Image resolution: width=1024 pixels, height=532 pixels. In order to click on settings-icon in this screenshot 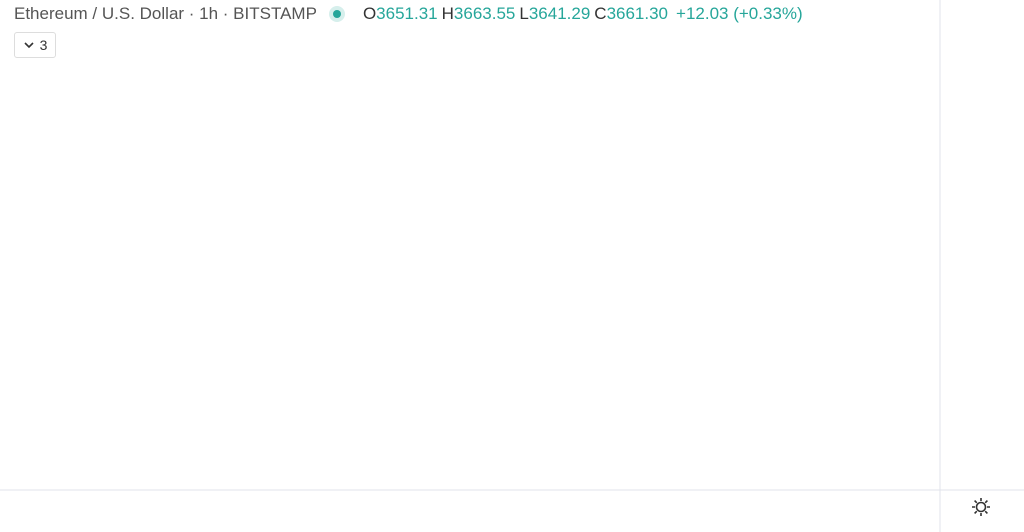, I will do `click(981, 507)`.